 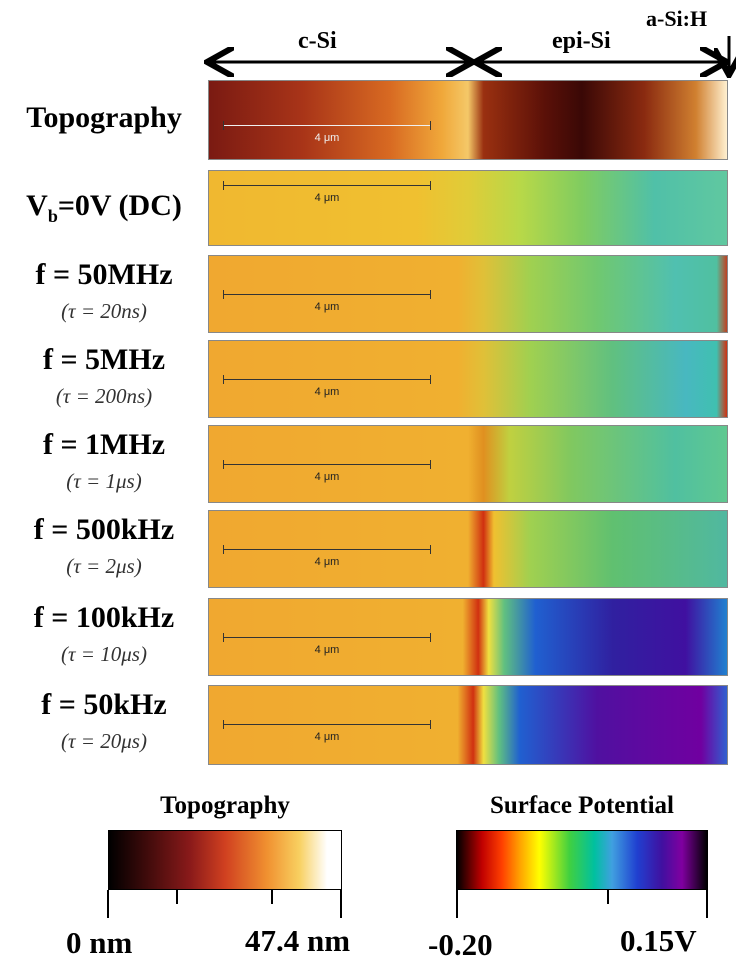 I want to click on row-sublabel: (τ = 200ns), so click(x=104, y=396).